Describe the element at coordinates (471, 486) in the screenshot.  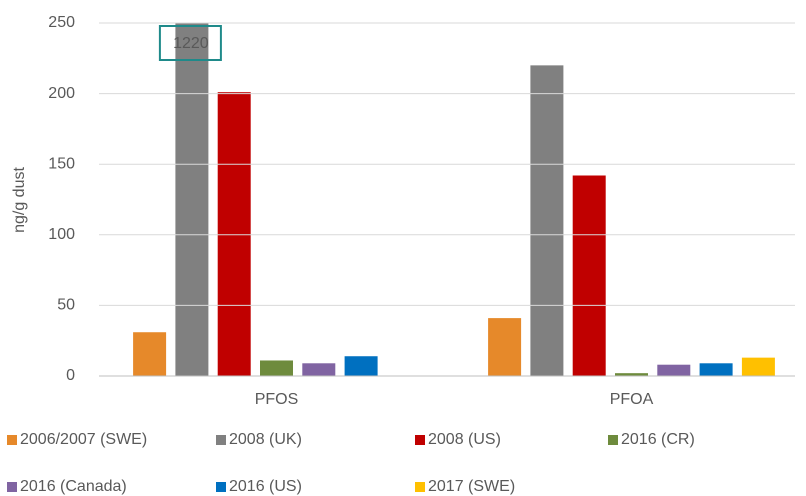
I see `legend-label: 2017 (SWE)` at that location.